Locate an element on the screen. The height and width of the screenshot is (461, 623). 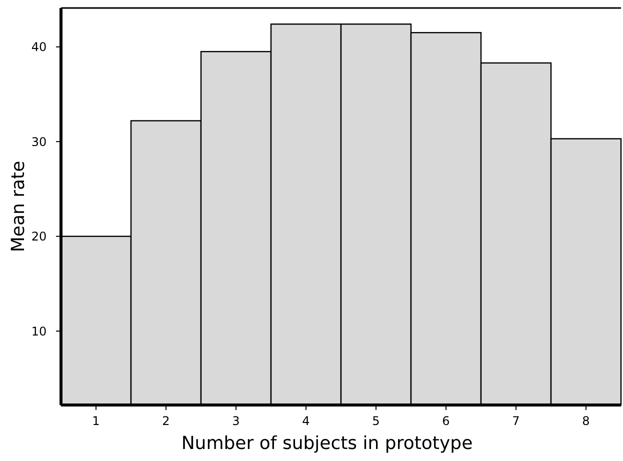
y-tick-label: 30 is located at coordinates (39, 141).